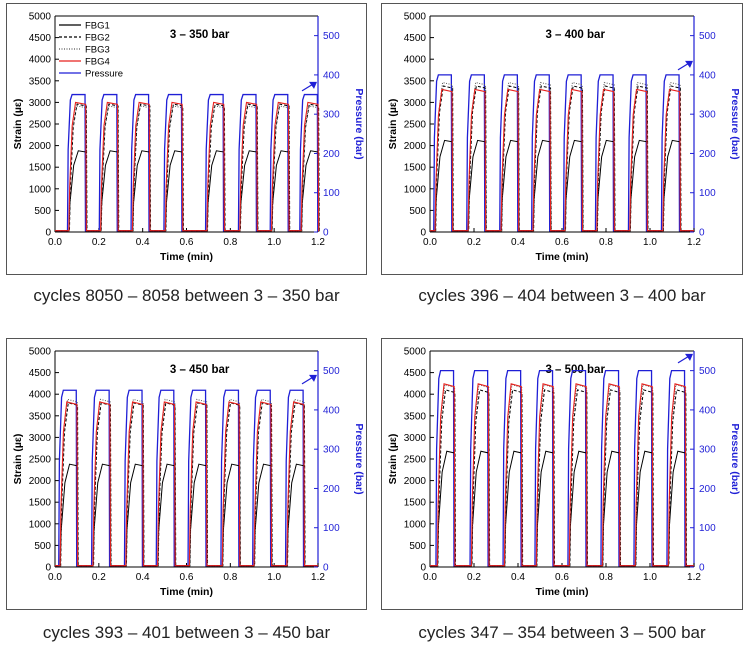 This screenshot has width=749, height=660. I want to click on chart-caption-4: cycles 347 – 354 between 3 – 500 bar, so click(562, 632).